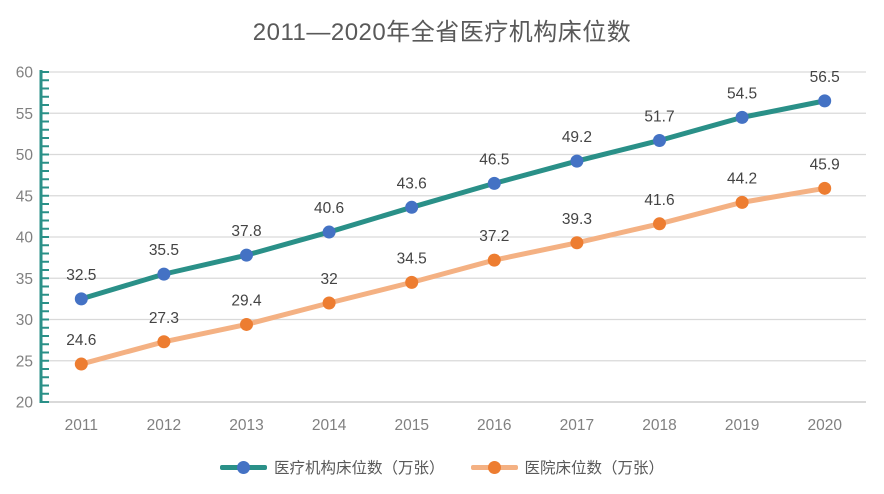  Describe the element at coordinates (81, 340) in the screenshot. I see `data-label-1: 24.6` at that location.